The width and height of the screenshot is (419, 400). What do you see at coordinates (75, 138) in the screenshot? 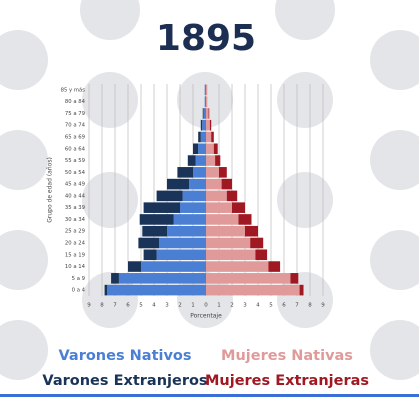
I see `y-tick-label: 65 a 69` at bounding box center [75, 138].